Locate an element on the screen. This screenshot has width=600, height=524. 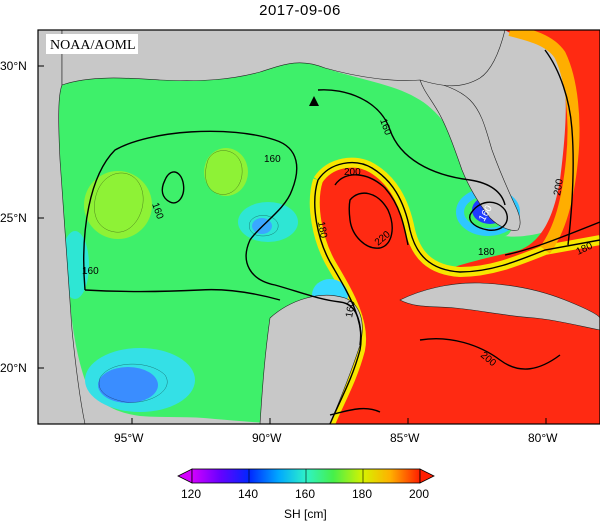
mexico-land is located at coordinates (62, 227).